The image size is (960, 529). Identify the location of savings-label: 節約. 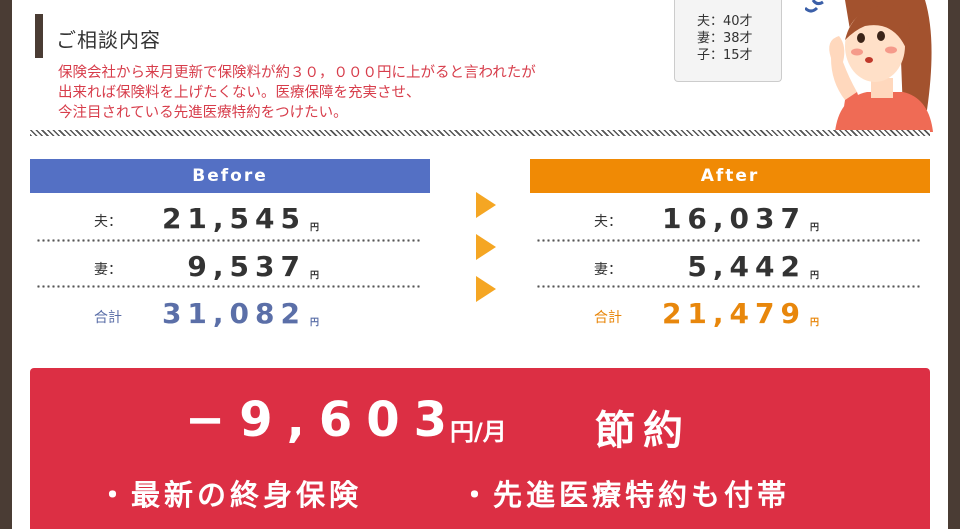
(643, 431).